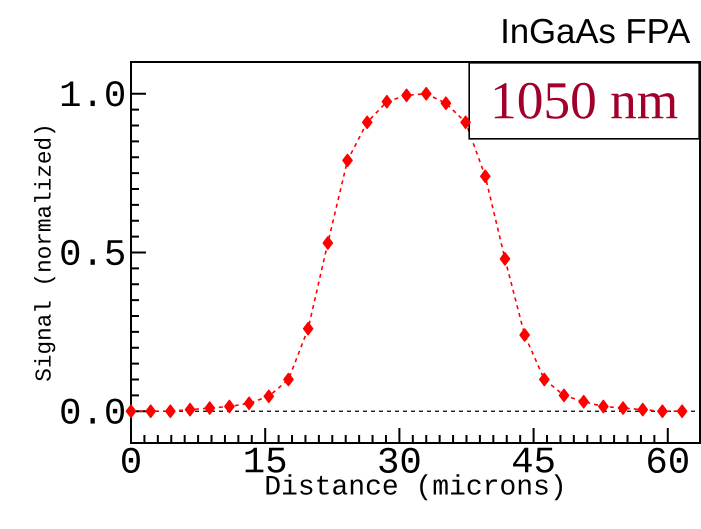 The width and height of the screenshot is (701, 529). I want to click on x-tick-label: 60, so click(668, 461).